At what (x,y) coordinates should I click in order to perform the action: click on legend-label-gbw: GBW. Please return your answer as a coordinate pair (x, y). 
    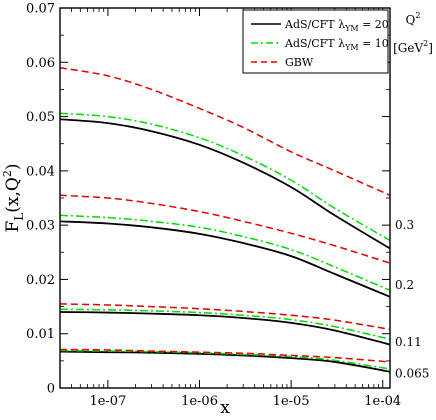
    Looking at the image, I should click on (299, 62).